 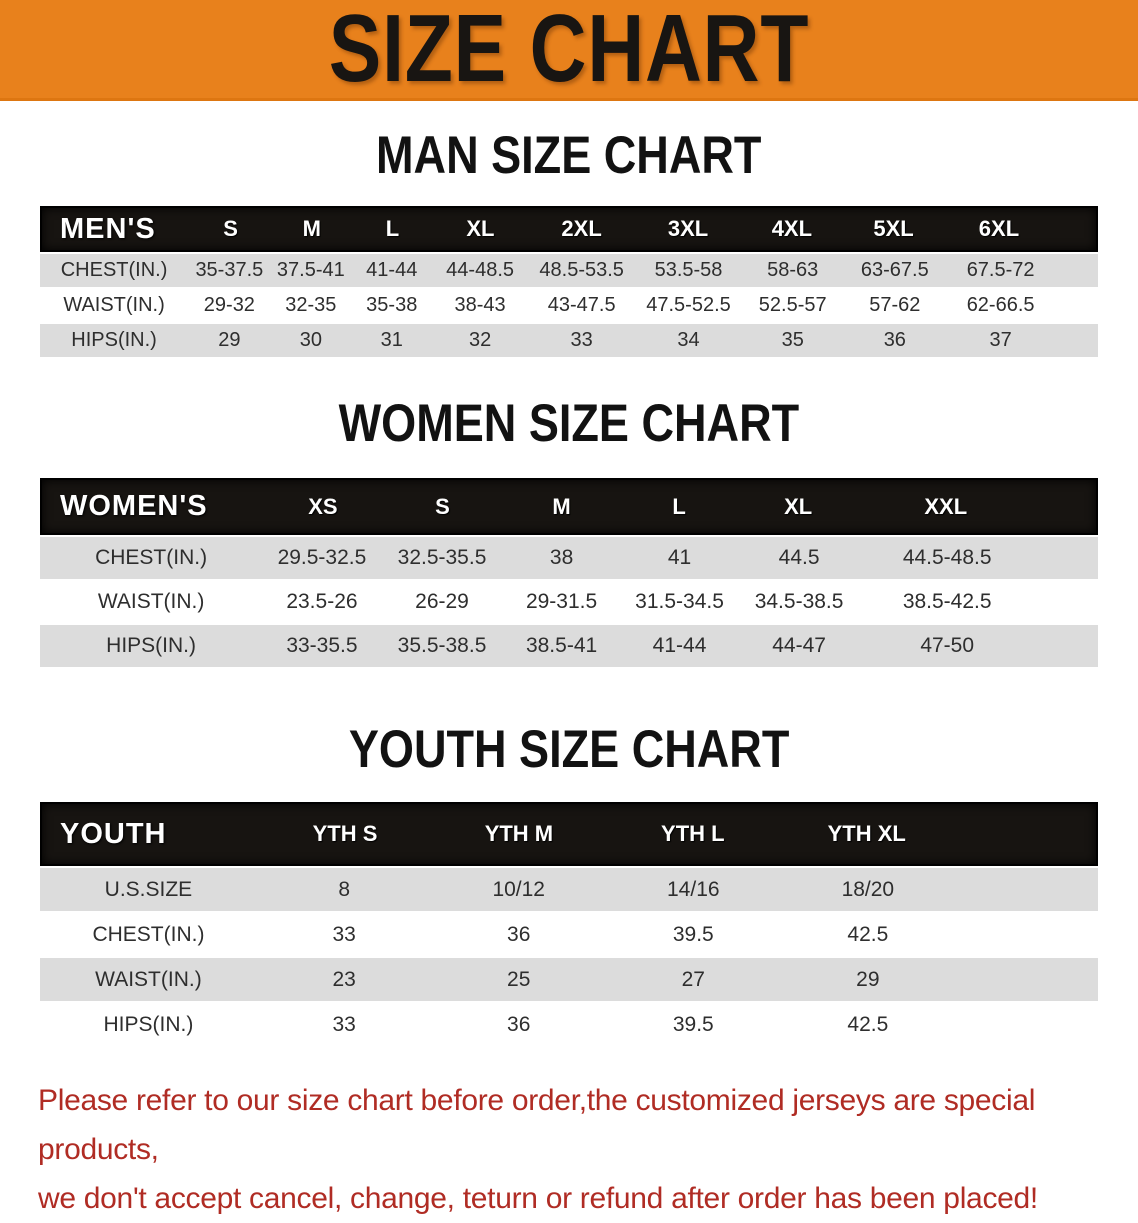 What do you see at coordinates (688, 340) in the screenshot?
I see `size-value-cell: 34` at bounding box center [688, 340].